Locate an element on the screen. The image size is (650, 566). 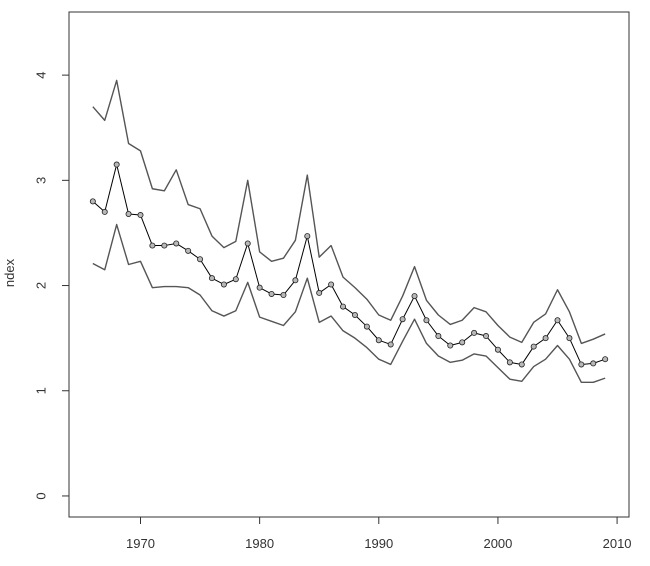
x-axis: 1970 1980 1990 2000 2010 is located at coordinates (379, 534).